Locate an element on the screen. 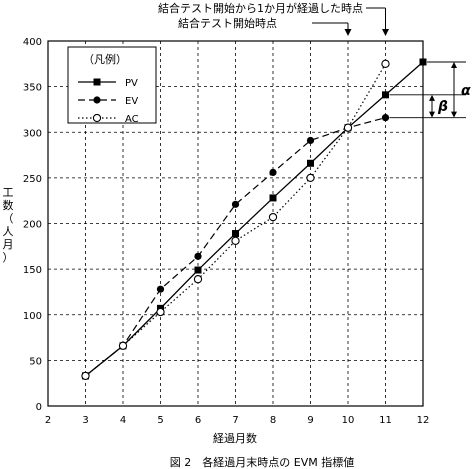  annotation-text: 結合テスト開始時点 is located at coordinates (227, 23).